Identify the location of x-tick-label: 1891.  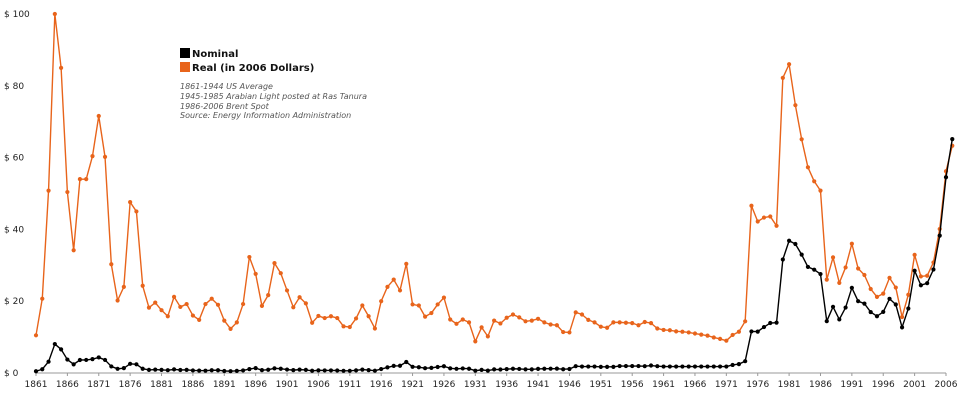
(224, 385).